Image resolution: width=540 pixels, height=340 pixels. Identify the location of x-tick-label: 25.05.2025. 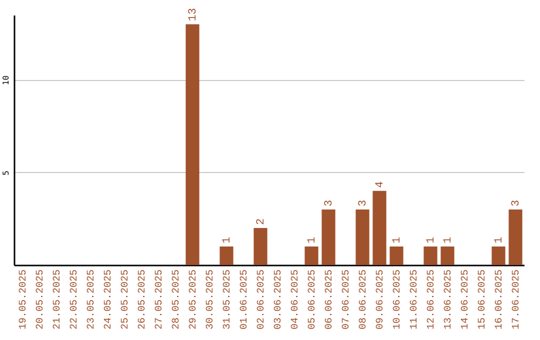
(126, 300).